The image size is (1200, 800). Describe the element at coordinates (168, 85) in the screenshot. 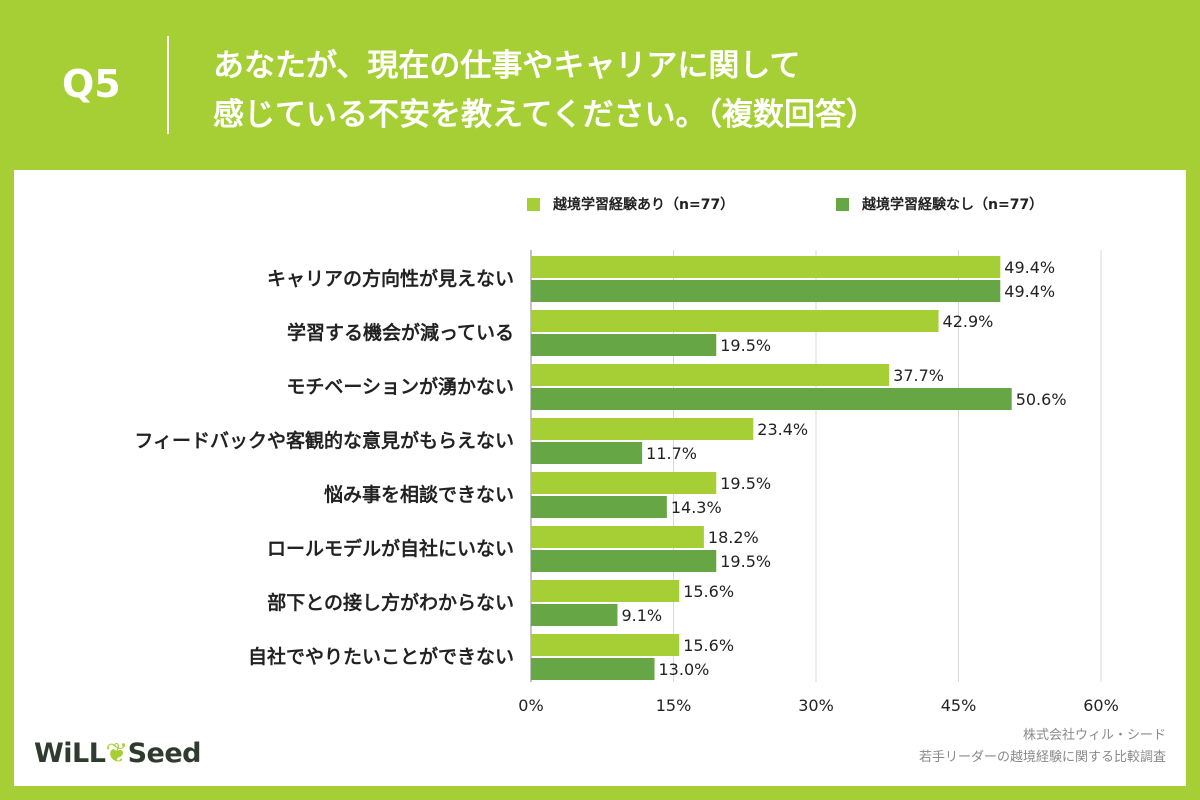

I see `header-divider` at that location.